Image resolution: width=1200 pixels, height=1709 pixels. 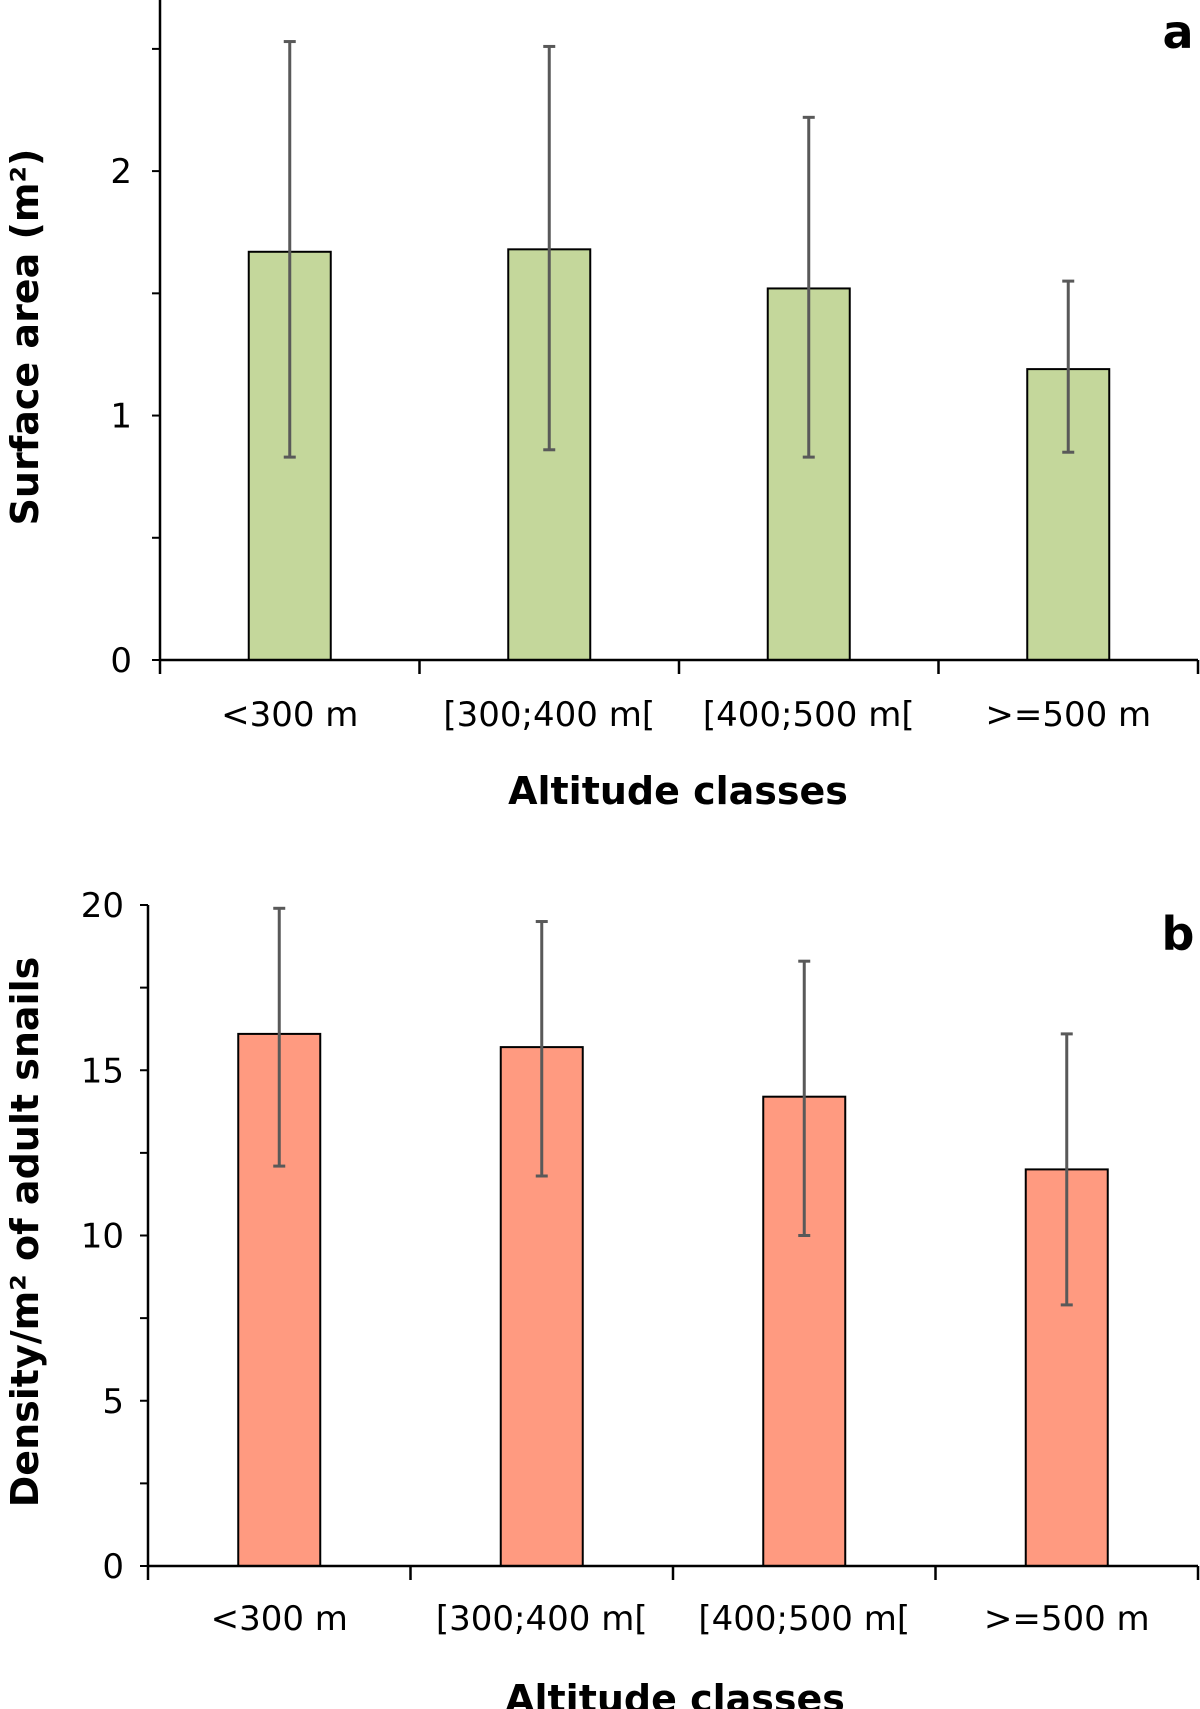 What do you see at coordinates (102, 906) in the screenshot?
I see `y-tick-label: 20` at bounding box center [102, 906].